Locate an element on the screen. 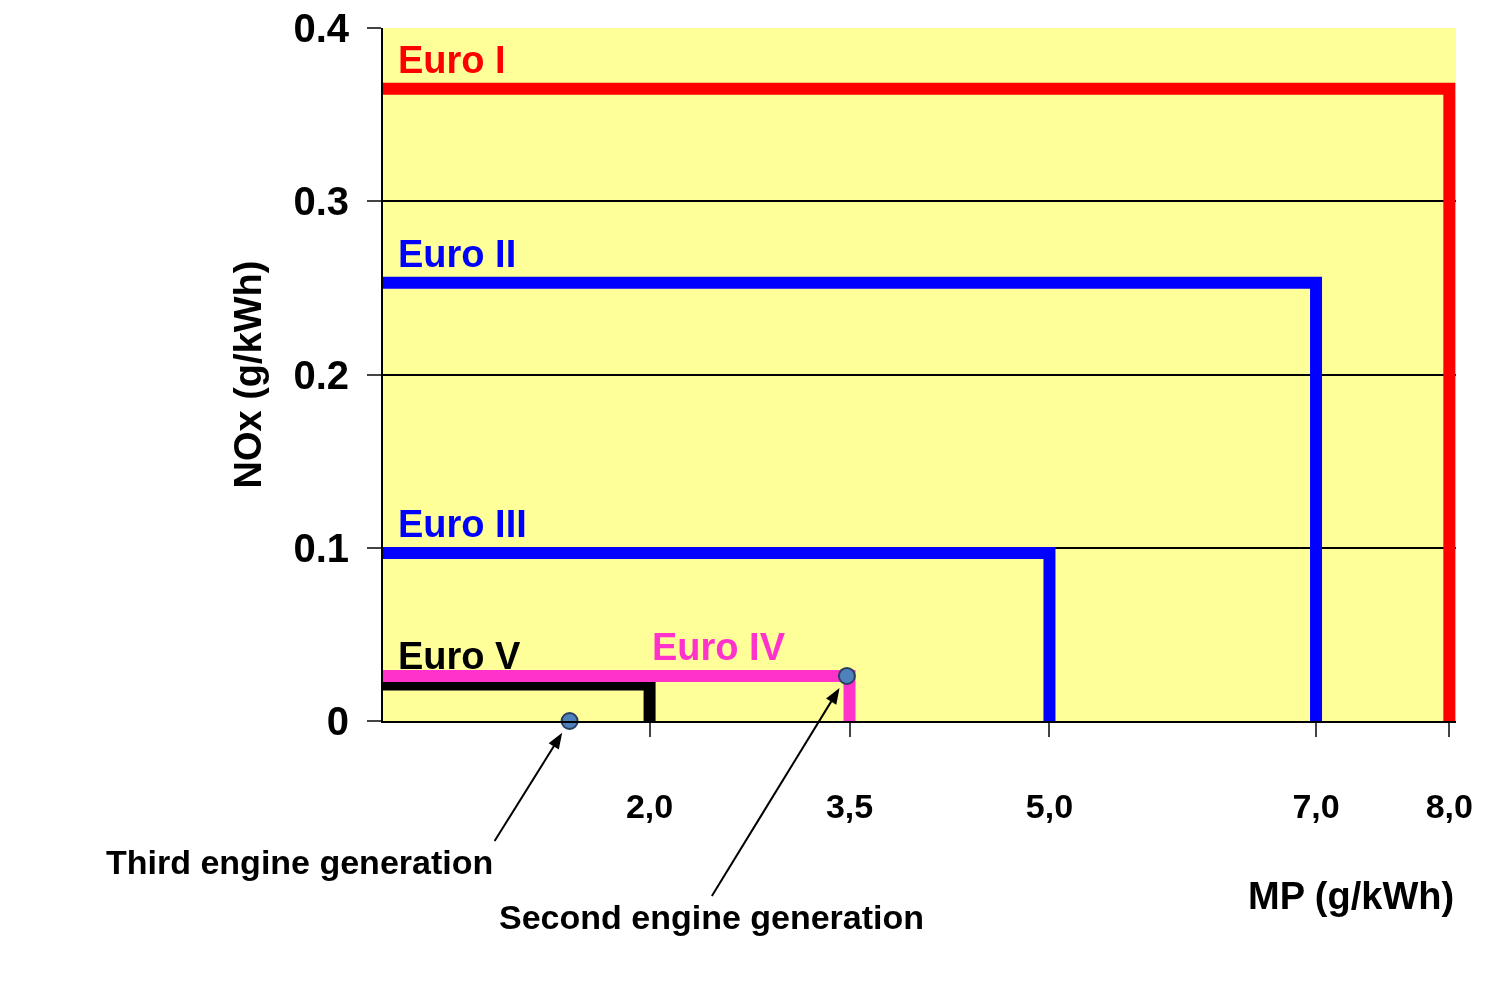  y-tick-label: 0 is located at coordinates (337, 721).